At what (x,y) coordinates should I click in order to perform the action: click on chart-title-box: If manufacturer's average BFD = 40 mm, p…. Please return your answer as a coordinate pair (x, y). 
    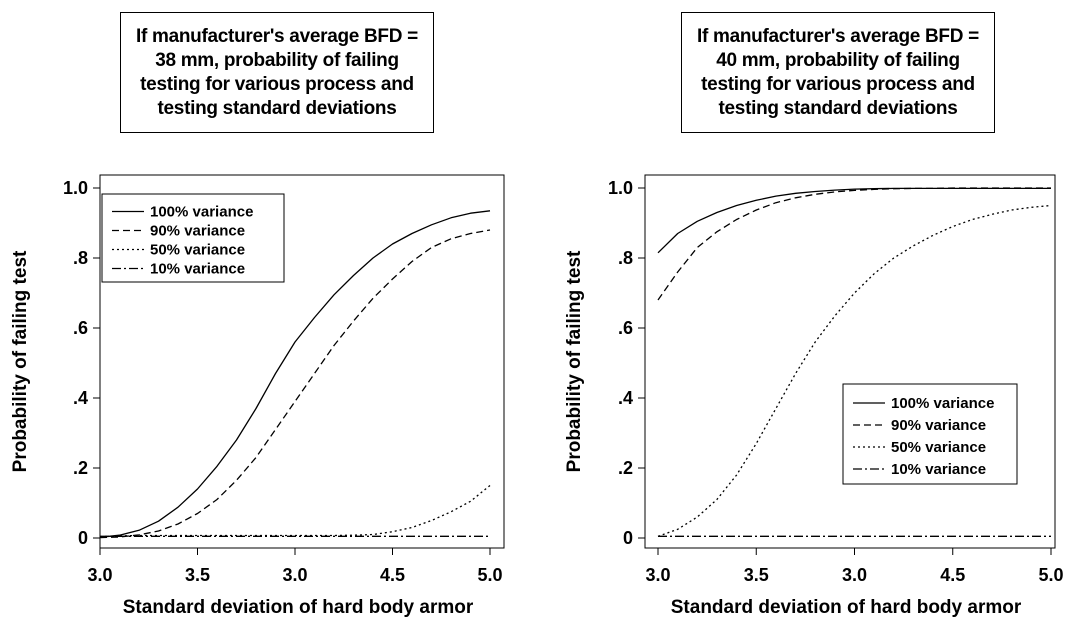
    Looking at the image, I should click on (838, 72).